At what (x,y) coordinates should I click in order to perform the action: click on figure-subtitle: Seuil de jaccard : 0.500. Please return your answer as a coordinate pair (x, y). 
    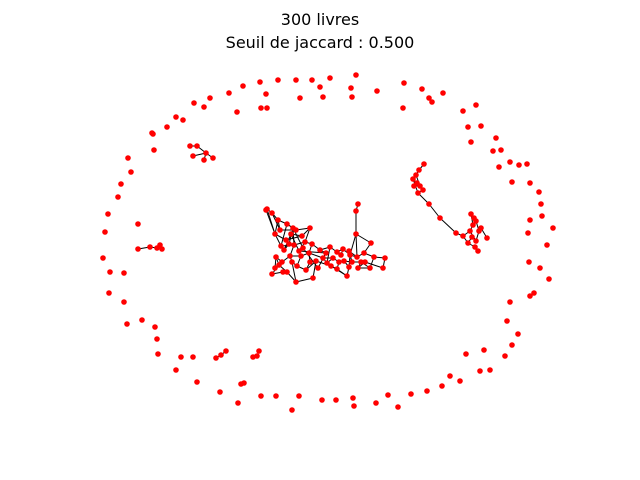
    Looking at the image, I should click on (320, 42).